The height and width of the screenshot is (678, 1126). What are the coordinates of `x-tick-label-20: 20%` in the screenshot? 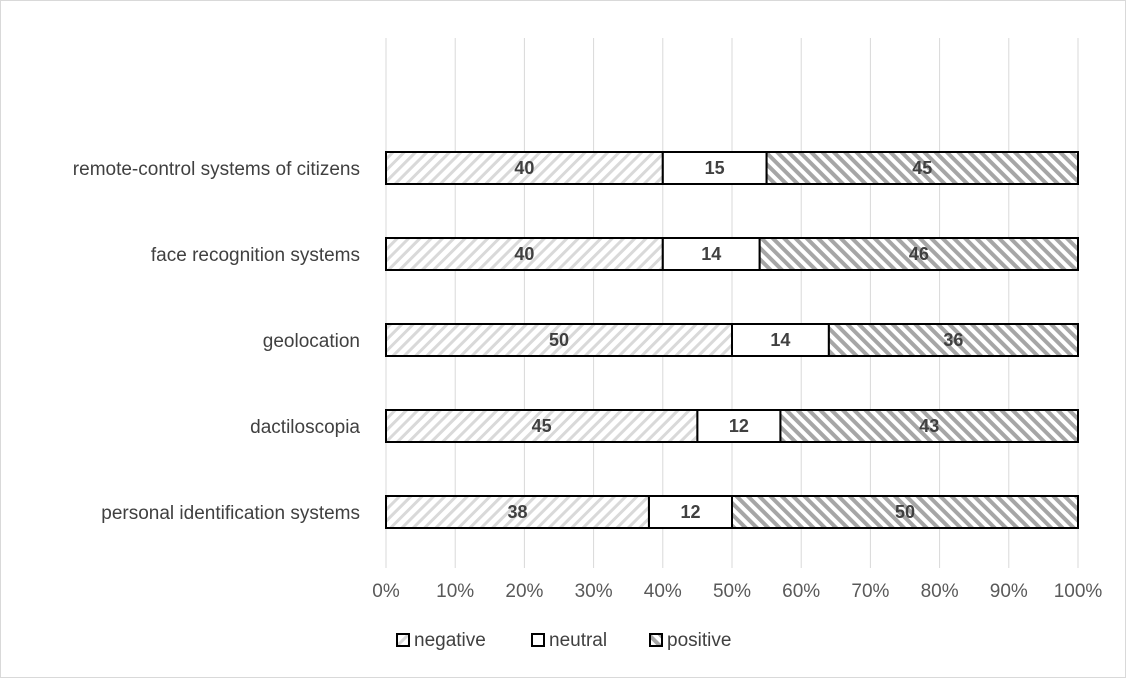 It's located at (524, 591).